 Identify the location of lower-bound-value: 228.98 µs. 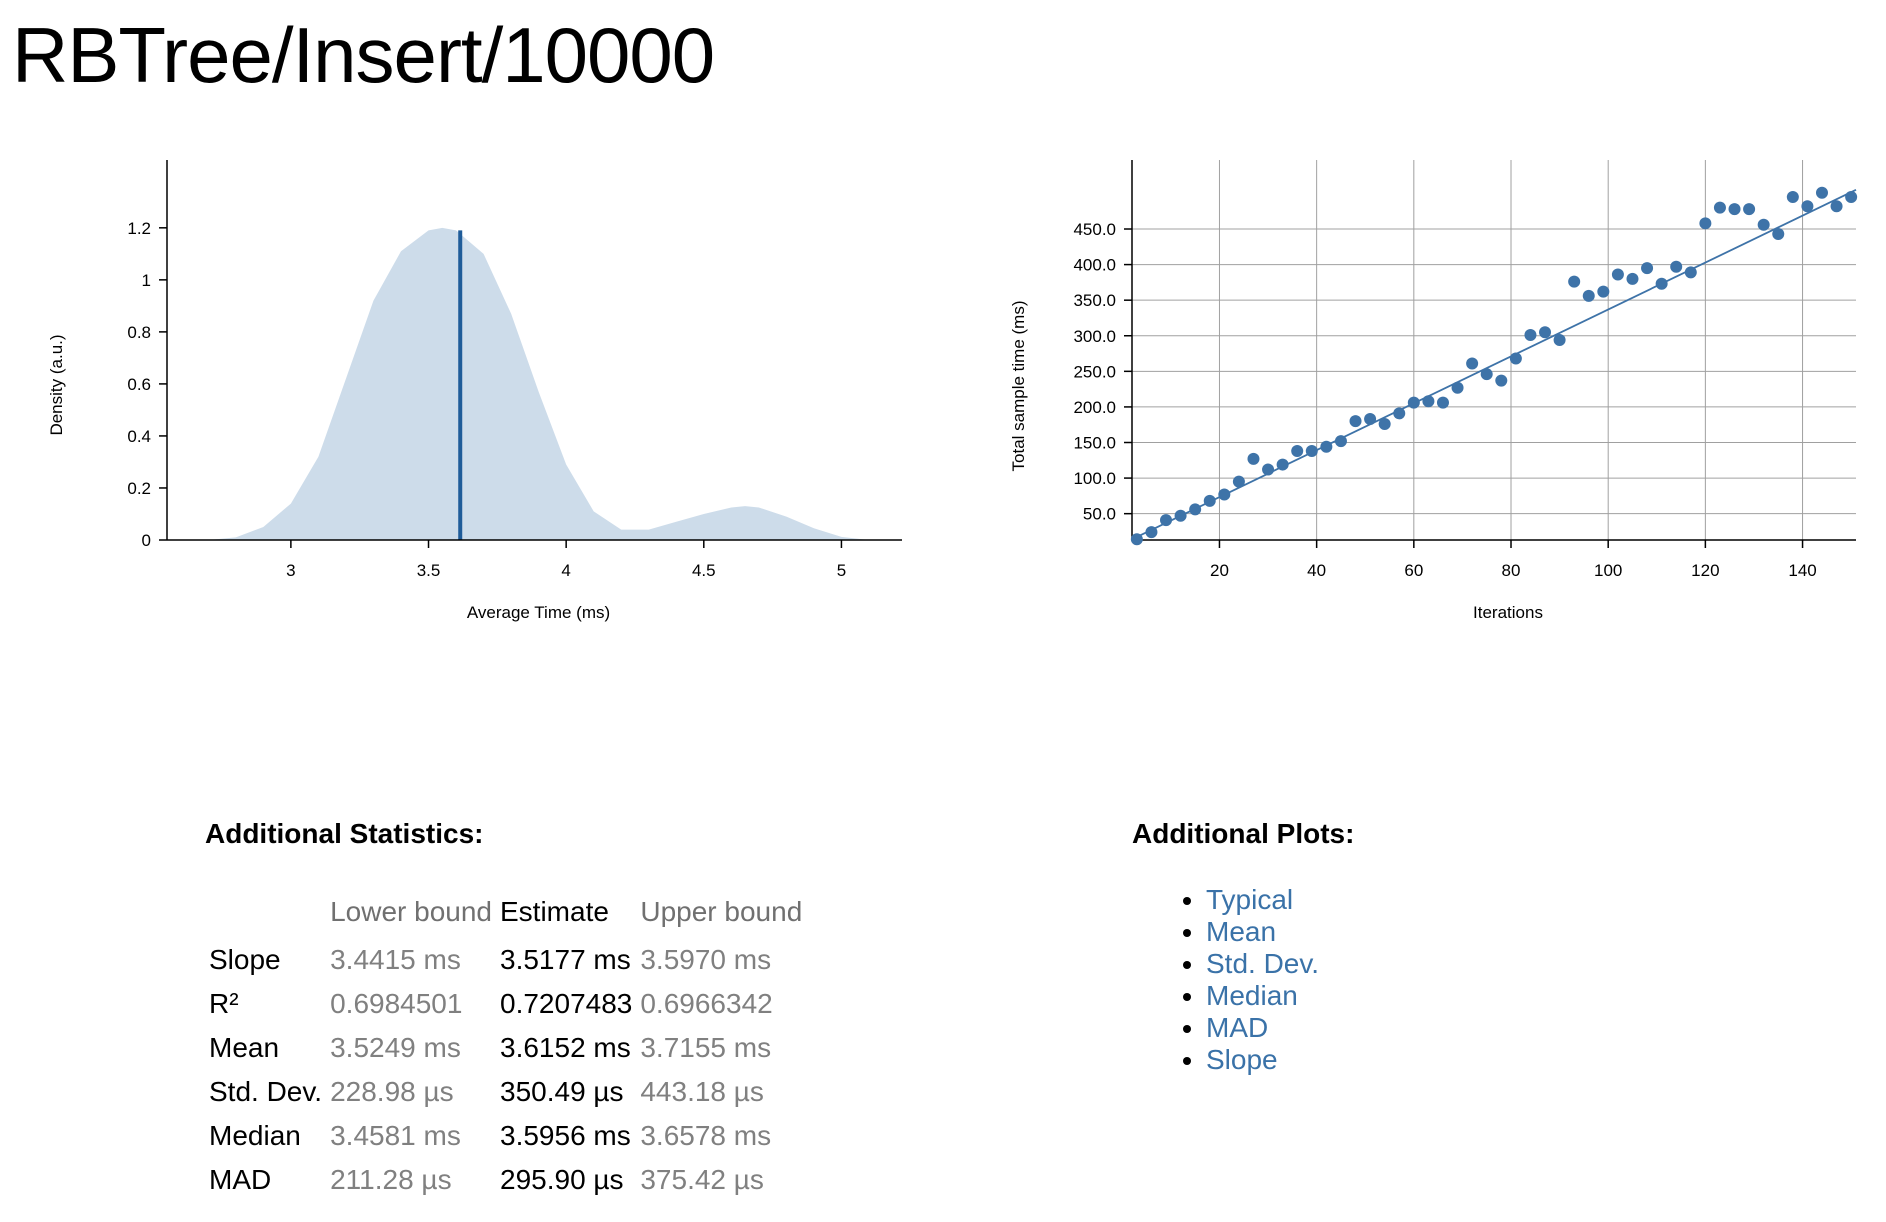
(392, 1091).